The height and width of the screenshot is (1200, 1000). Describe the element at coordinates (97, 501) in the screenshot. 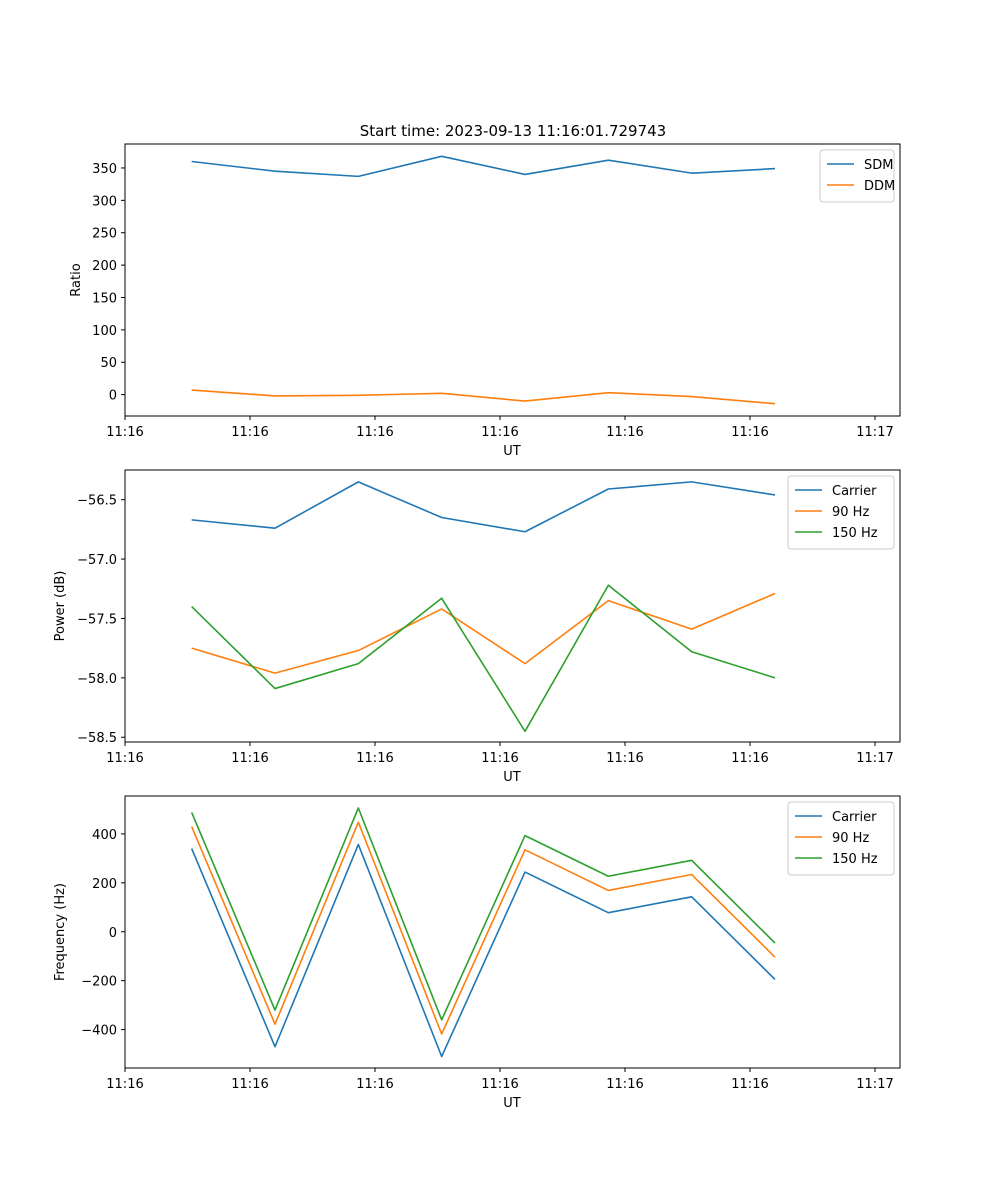

I see `y-tick-label: −56.5` at that location.